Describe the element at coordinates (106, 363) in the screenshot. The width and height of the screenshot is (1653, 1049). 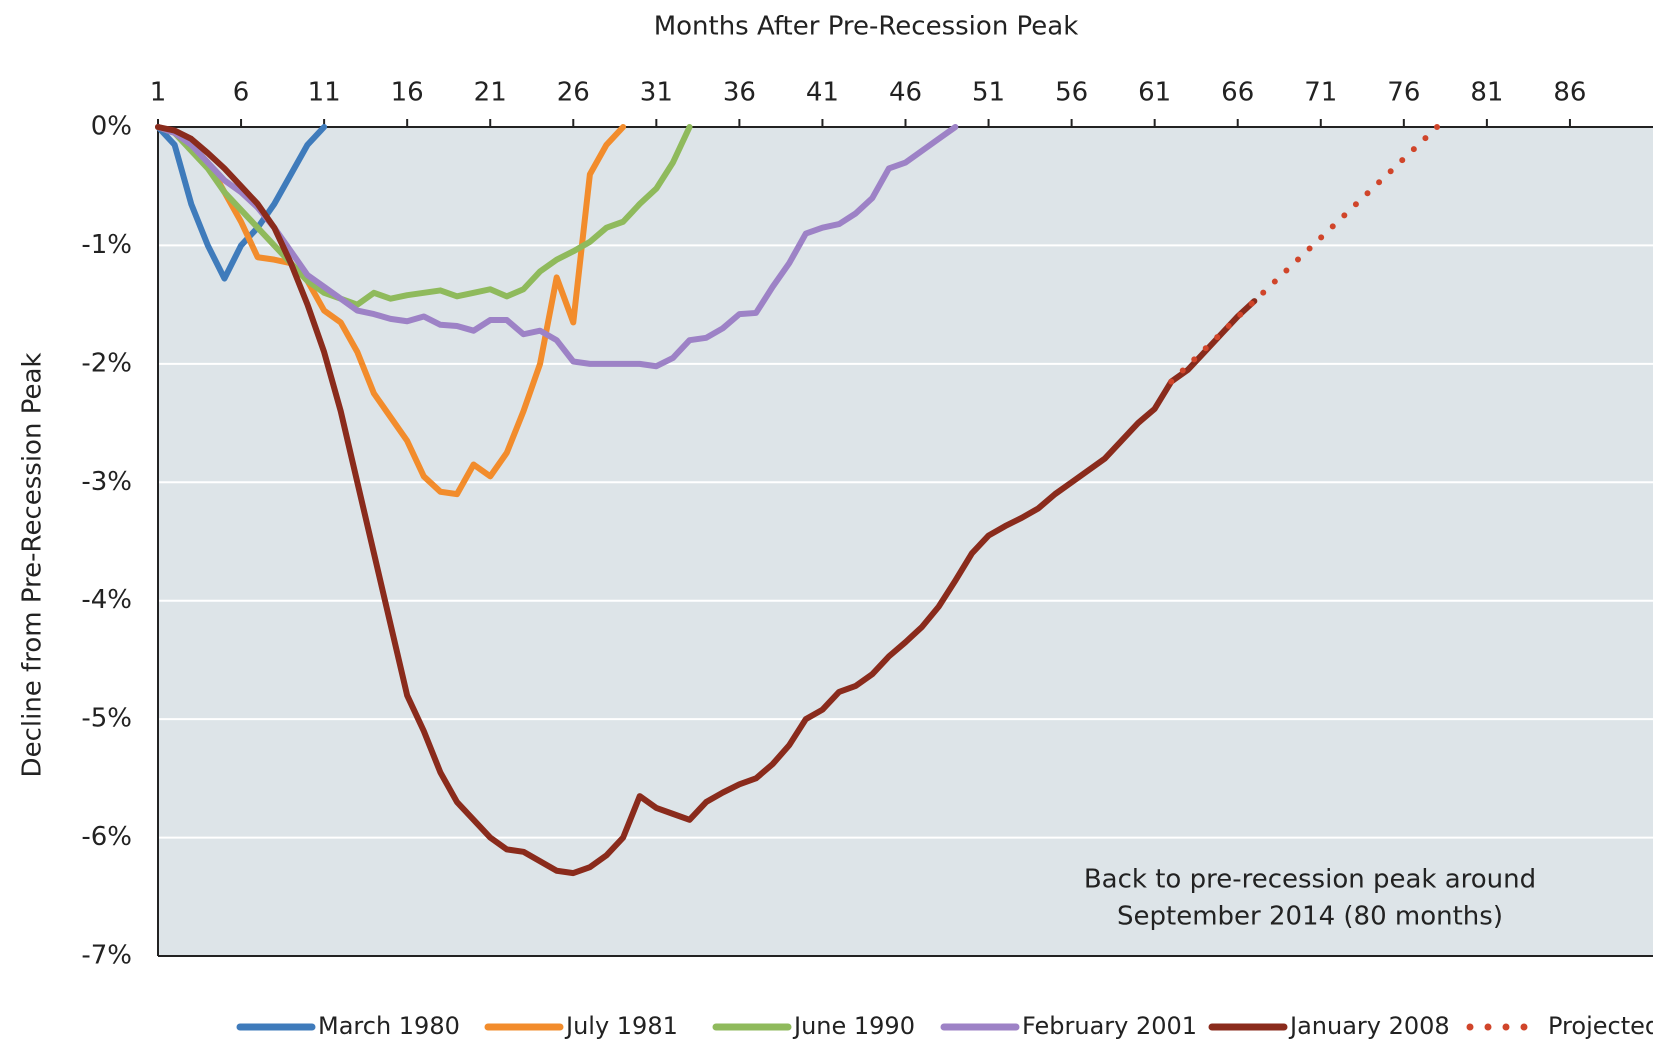
I see `y-tick-label: -2%` at that location.